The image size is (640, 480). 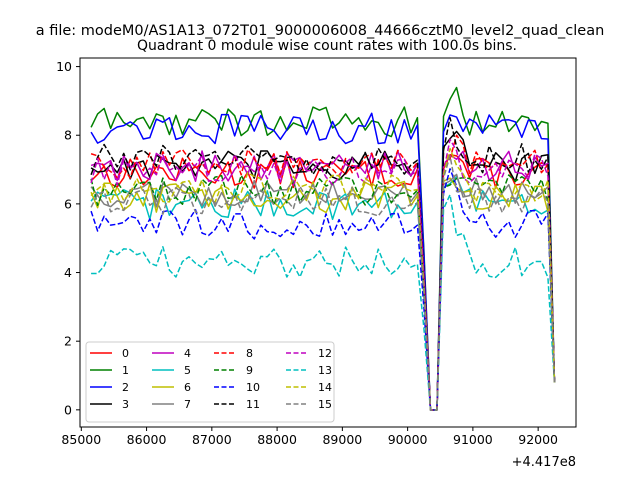 What do you see at coordinates (544, 462) in the screenshot?
I see `x-offset-label: +4.417e8` at bounding box center [544, 462].